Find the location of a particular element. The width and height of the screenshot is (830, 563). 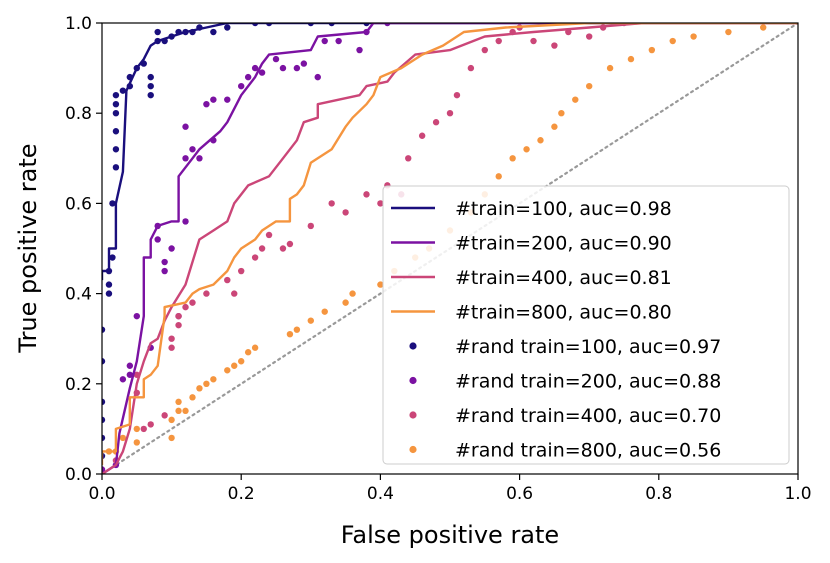

legend-entry: #rand train=200, auc=0.88 is located at coordinates (565, 382).